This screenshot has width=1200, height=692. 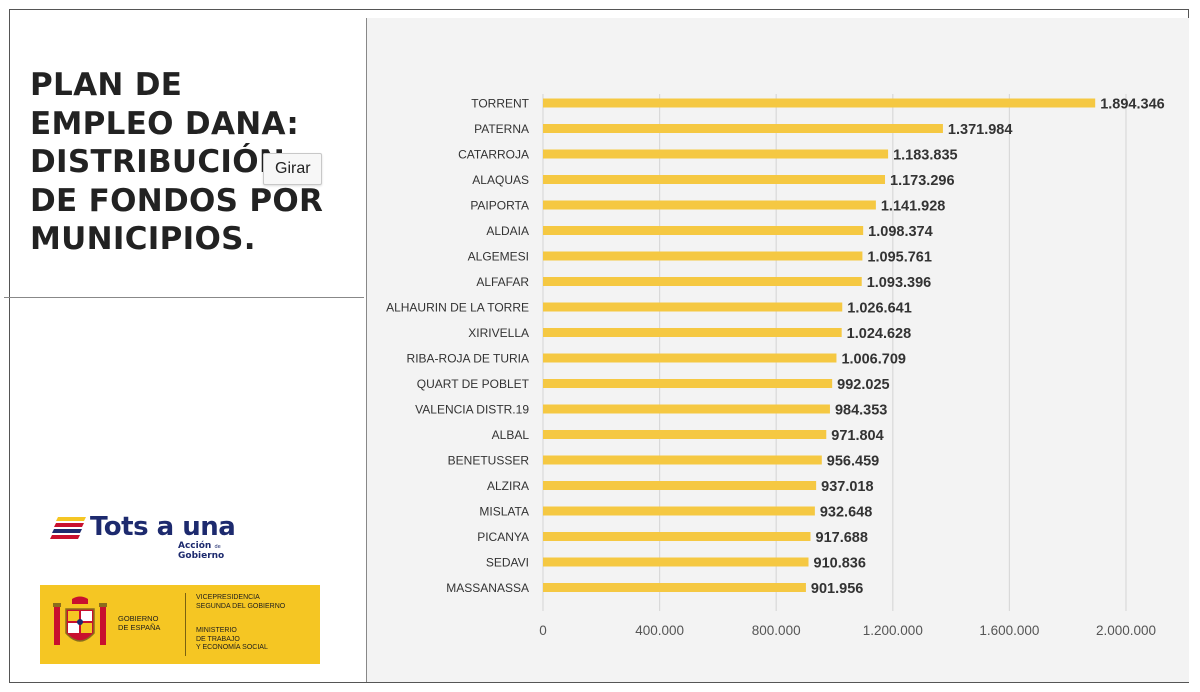 What do you see at coordinates (913, 207) in the screenshot?
I see `value-label: 1.141.928` at bounding box center [913, 207].